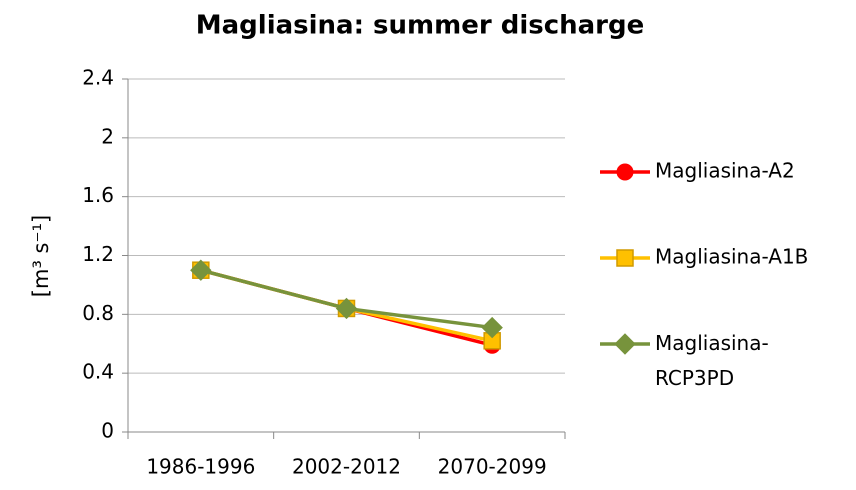  Describe the element at coordinates (725, 171) in the screenshot. I see `legend-label: Magliasina-A2` at that location.